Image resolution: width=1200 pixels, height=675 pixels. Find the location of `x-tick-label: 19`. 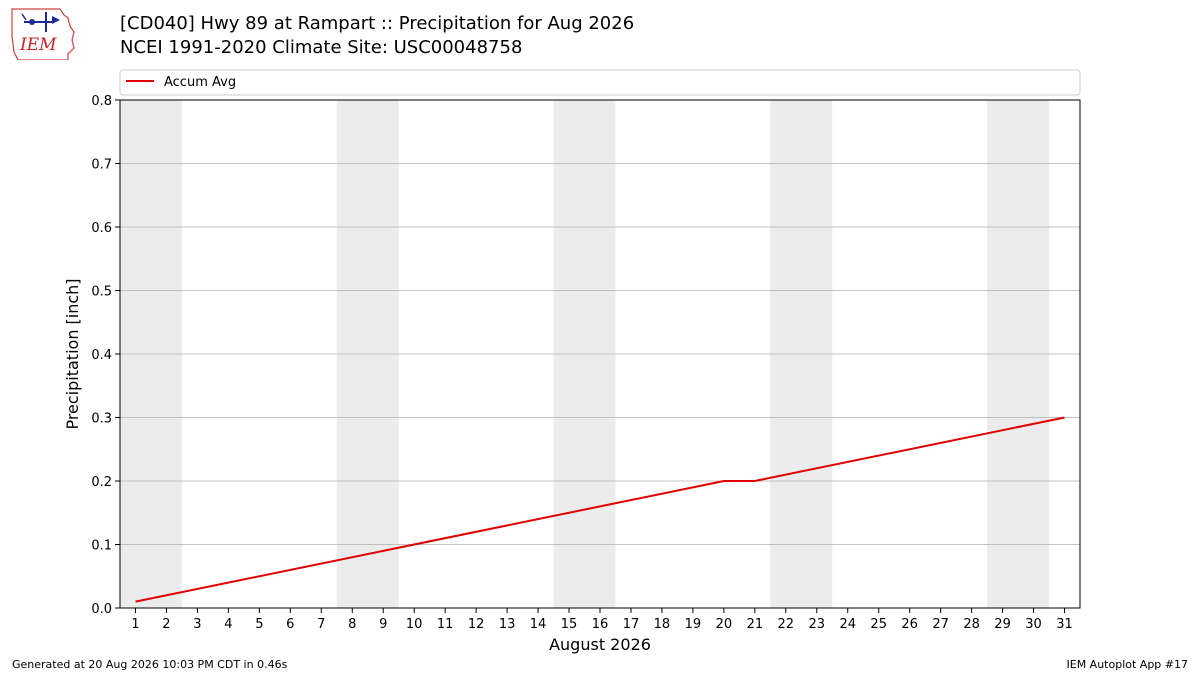

x-tick-label: 19 is located at coordinates (693, 624).